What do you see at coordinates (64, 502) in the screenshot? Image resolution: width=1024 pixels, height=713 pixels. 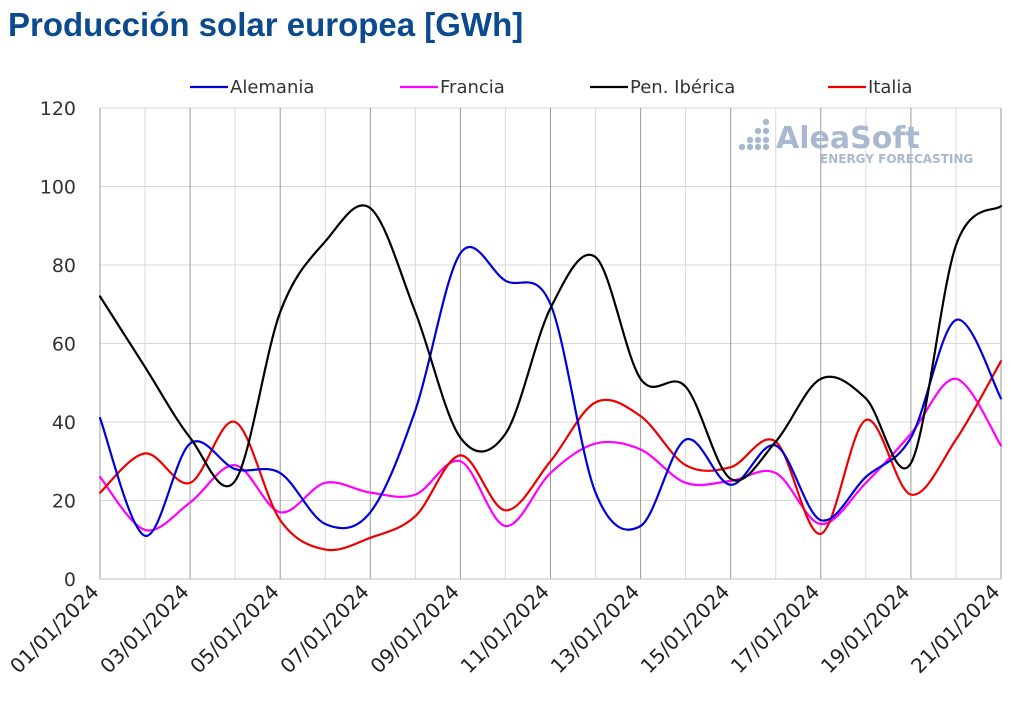 I see `y-tick-label: 20` at bounding box center [64, 502].